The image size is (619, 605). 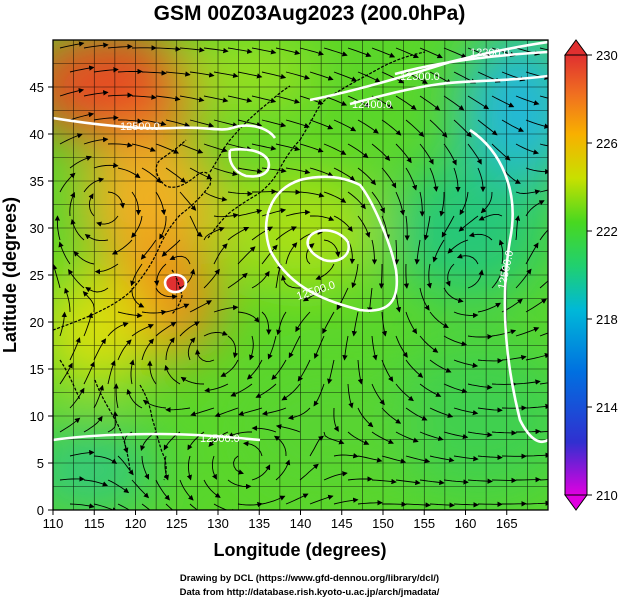 I want to click on x-tick-label: 125, so click(x=177, y=523).